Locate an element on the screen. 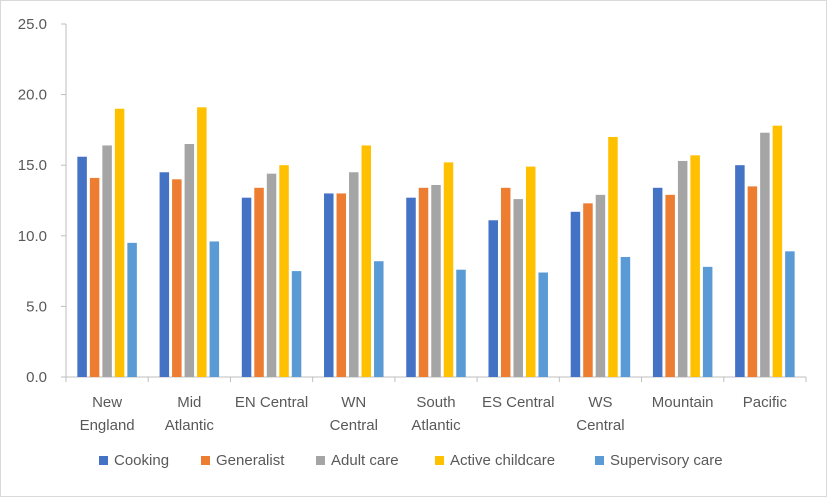 The height and width of the screenshot is (497, 827). x-category-label: EN Central is located at coordinates (271, 402).